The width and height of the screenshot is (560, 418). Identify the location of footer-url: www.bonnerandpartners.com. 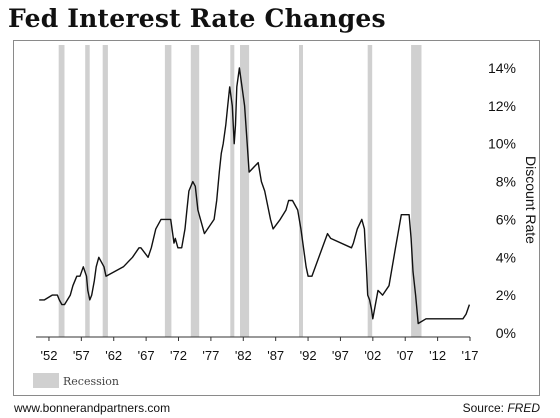
(92, 408).